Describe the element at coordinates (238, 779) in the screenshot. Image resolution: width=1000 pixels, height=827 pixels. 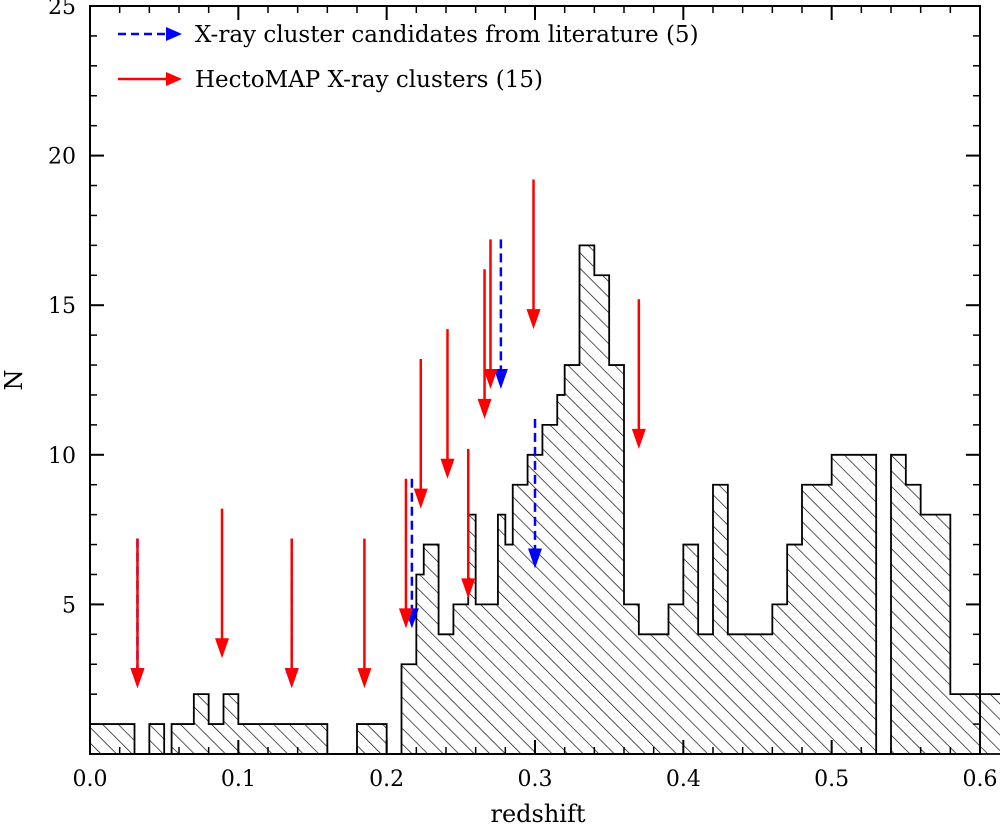
I see `x-tick-label: 0.1` at that location.